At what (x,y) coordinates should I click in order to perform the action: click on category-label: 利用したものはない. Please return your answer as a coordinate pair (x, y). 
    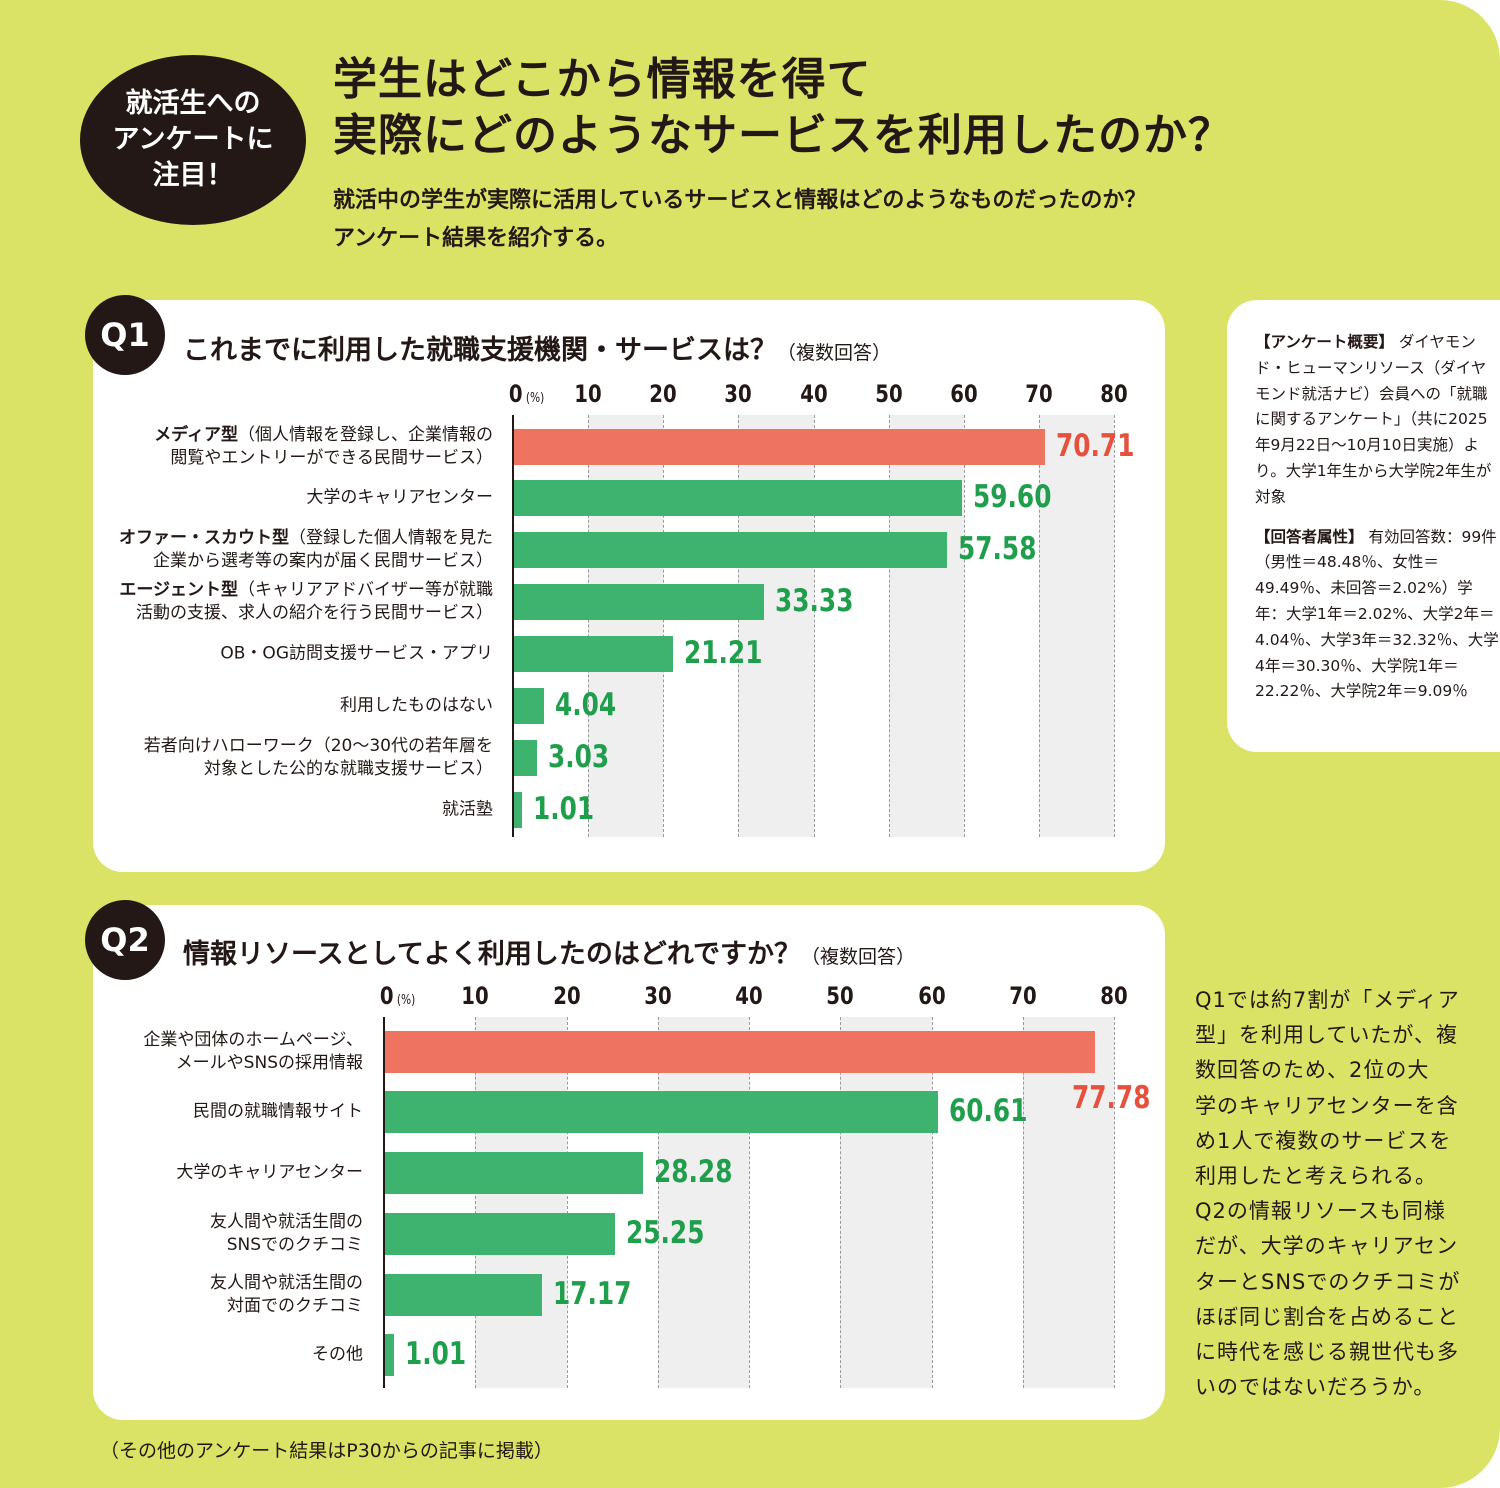
    Looking at the image, I should click on (416, 706).